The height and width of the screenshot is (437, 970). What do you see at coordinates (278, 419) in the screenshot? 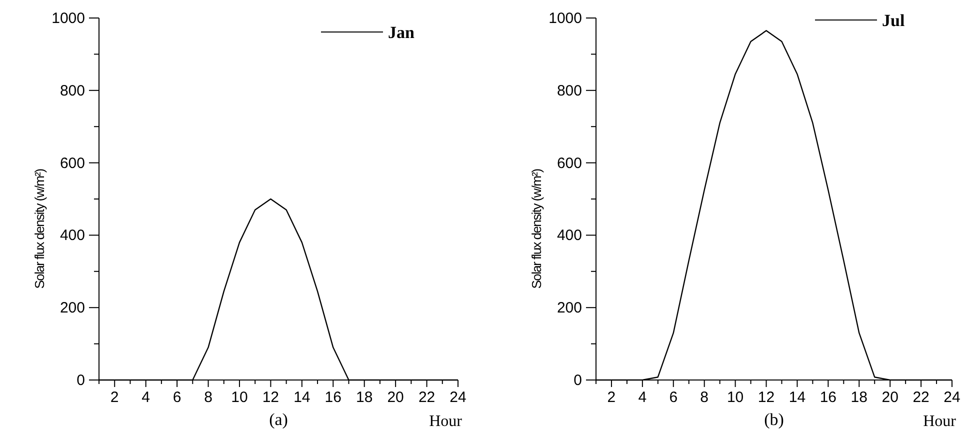
I see `text: (a)` at bounding box center [278, 419].